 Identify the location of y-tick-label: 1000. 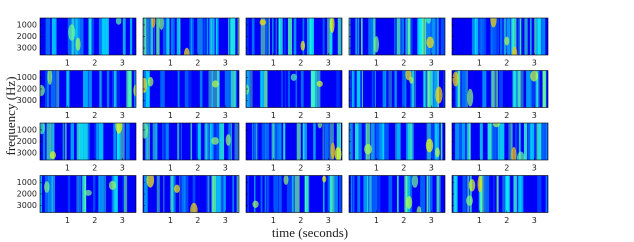
(27, 77).